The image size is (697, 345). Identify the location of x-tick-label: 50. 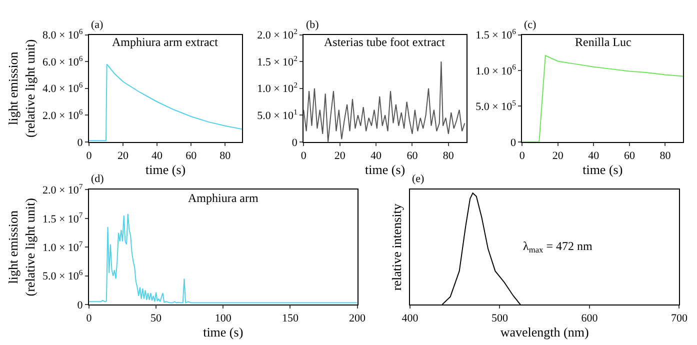
(156, 318).